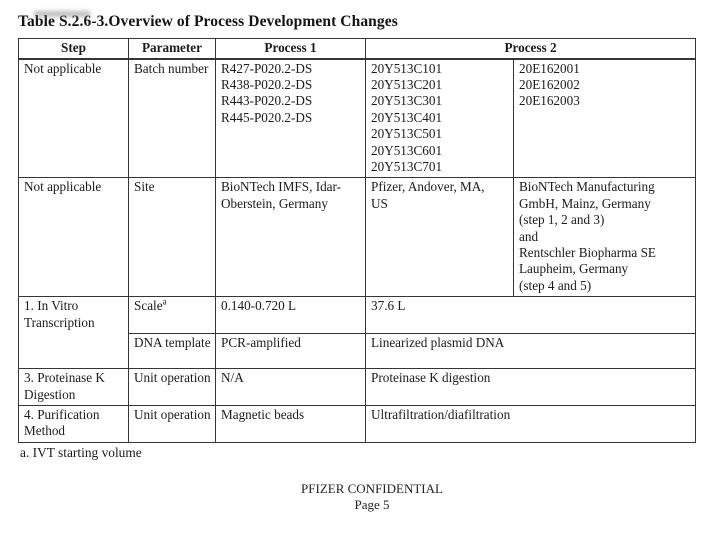 The height and width of the screenshot is (535, 710). Describe the element at coordinates (172, 351) in the screenshot. I see `cell-dna-parameter: DNA template` at that location.